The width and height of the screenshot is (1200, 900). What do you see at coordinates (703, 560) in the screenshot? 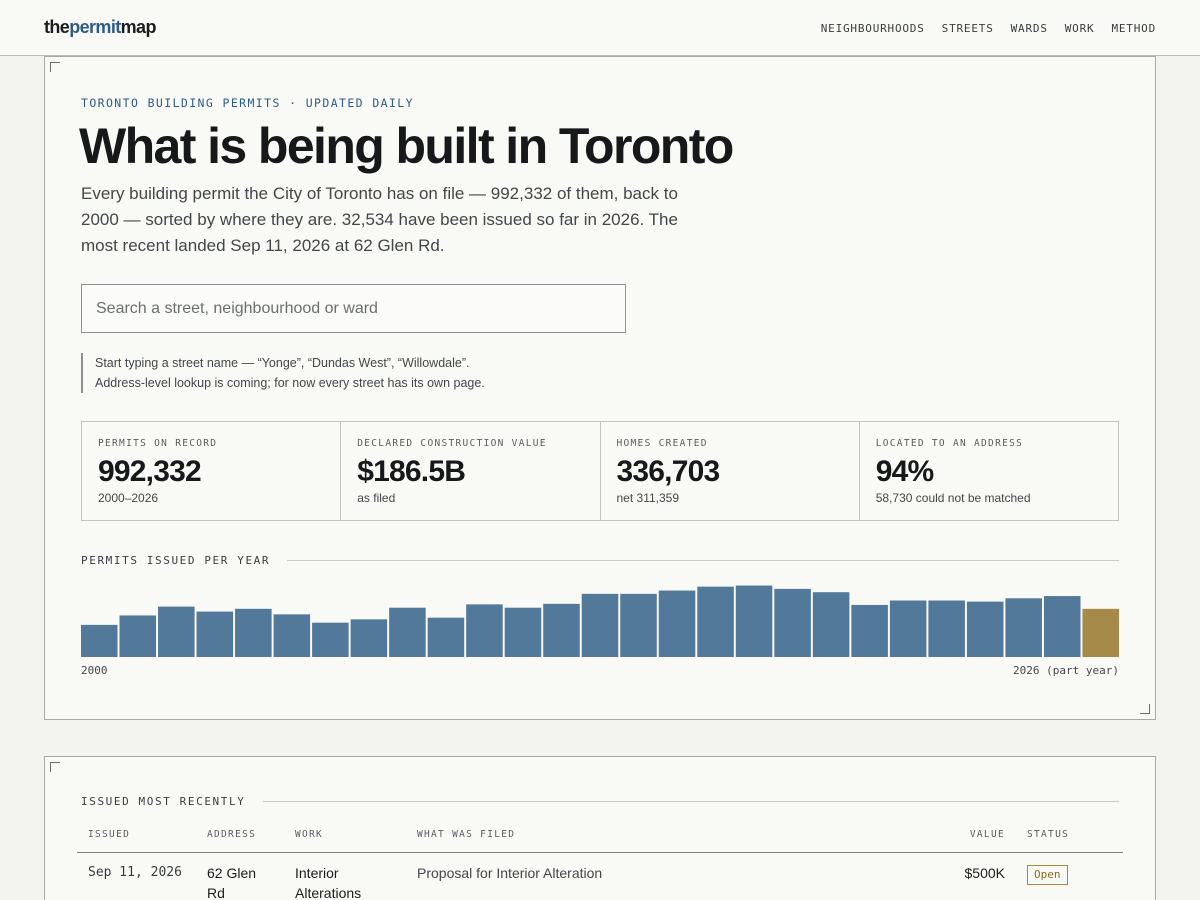
I see `chart-section-rule` at bounding box center [703, 560].